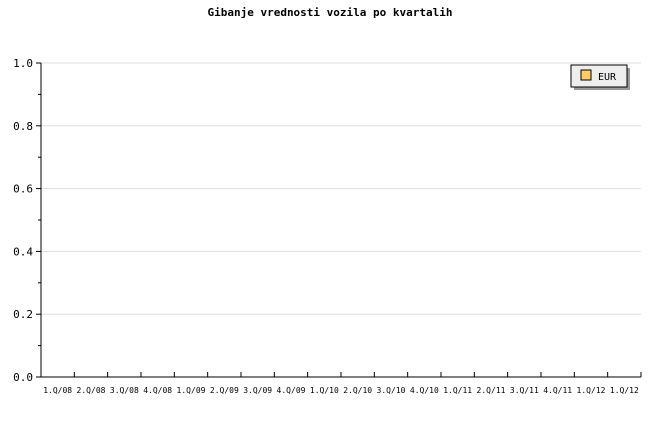 The height and width of the screenshot is (444, 660). What do you see at coordinates (124, 390) in the screenshot?
I see `x-tick-label: 3.Q/08` at bounding box center [124, 390].